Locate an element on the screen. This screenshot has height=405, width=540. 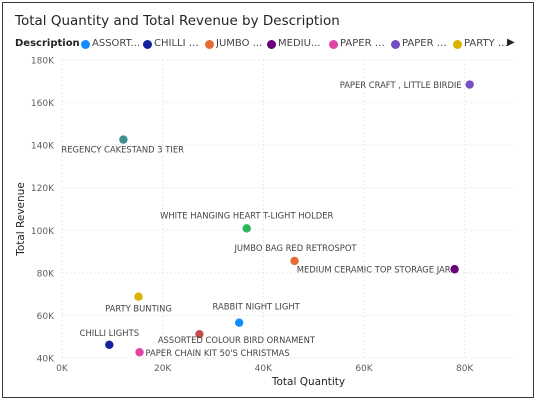
data-label: PARTY BUNTING is located at coordinates (138, 309).